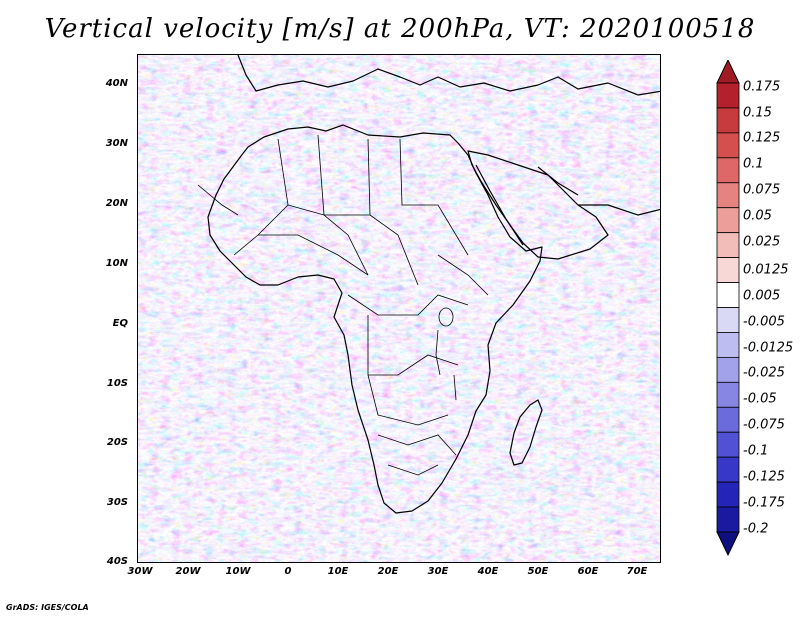  Describe the element at coordinates (448, 75) in the screenshot. I see `europe-coastline` at that location.